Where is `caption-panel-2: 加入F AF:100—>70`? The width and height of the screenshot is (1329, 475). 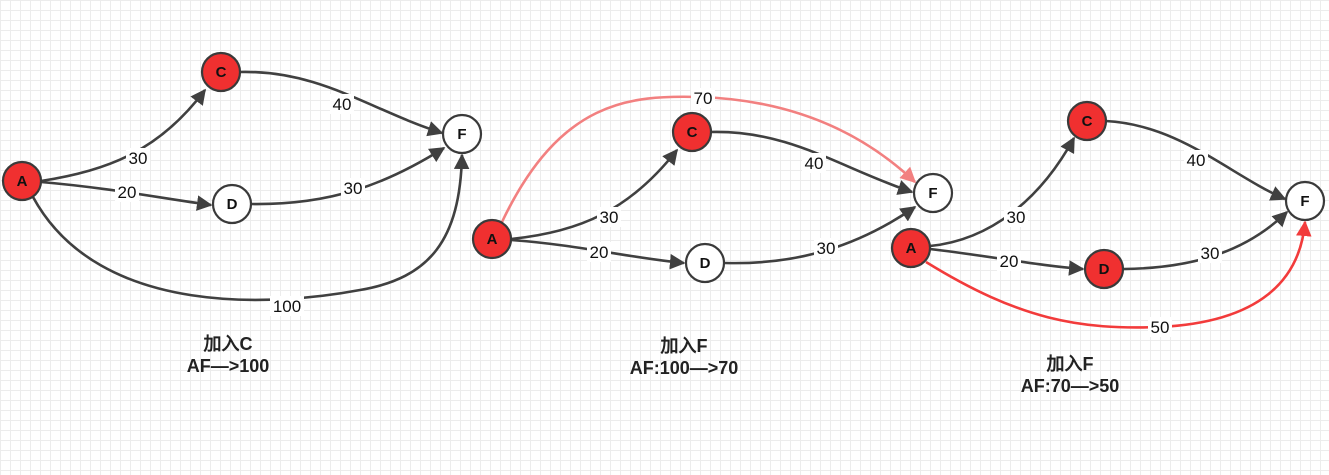 caption-panel-2: 加入F AF:100—>70 is located at coordinates (684, 357).